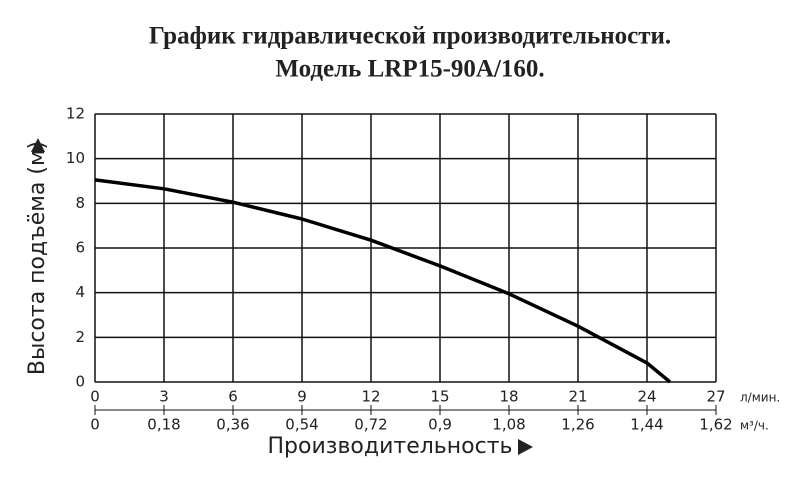 This screenshot has width=800, height=485. What do you see at coordinates (95, 397) in the screenshot?
I see `x-tick-label: 0` at bounding box center [95, 397].